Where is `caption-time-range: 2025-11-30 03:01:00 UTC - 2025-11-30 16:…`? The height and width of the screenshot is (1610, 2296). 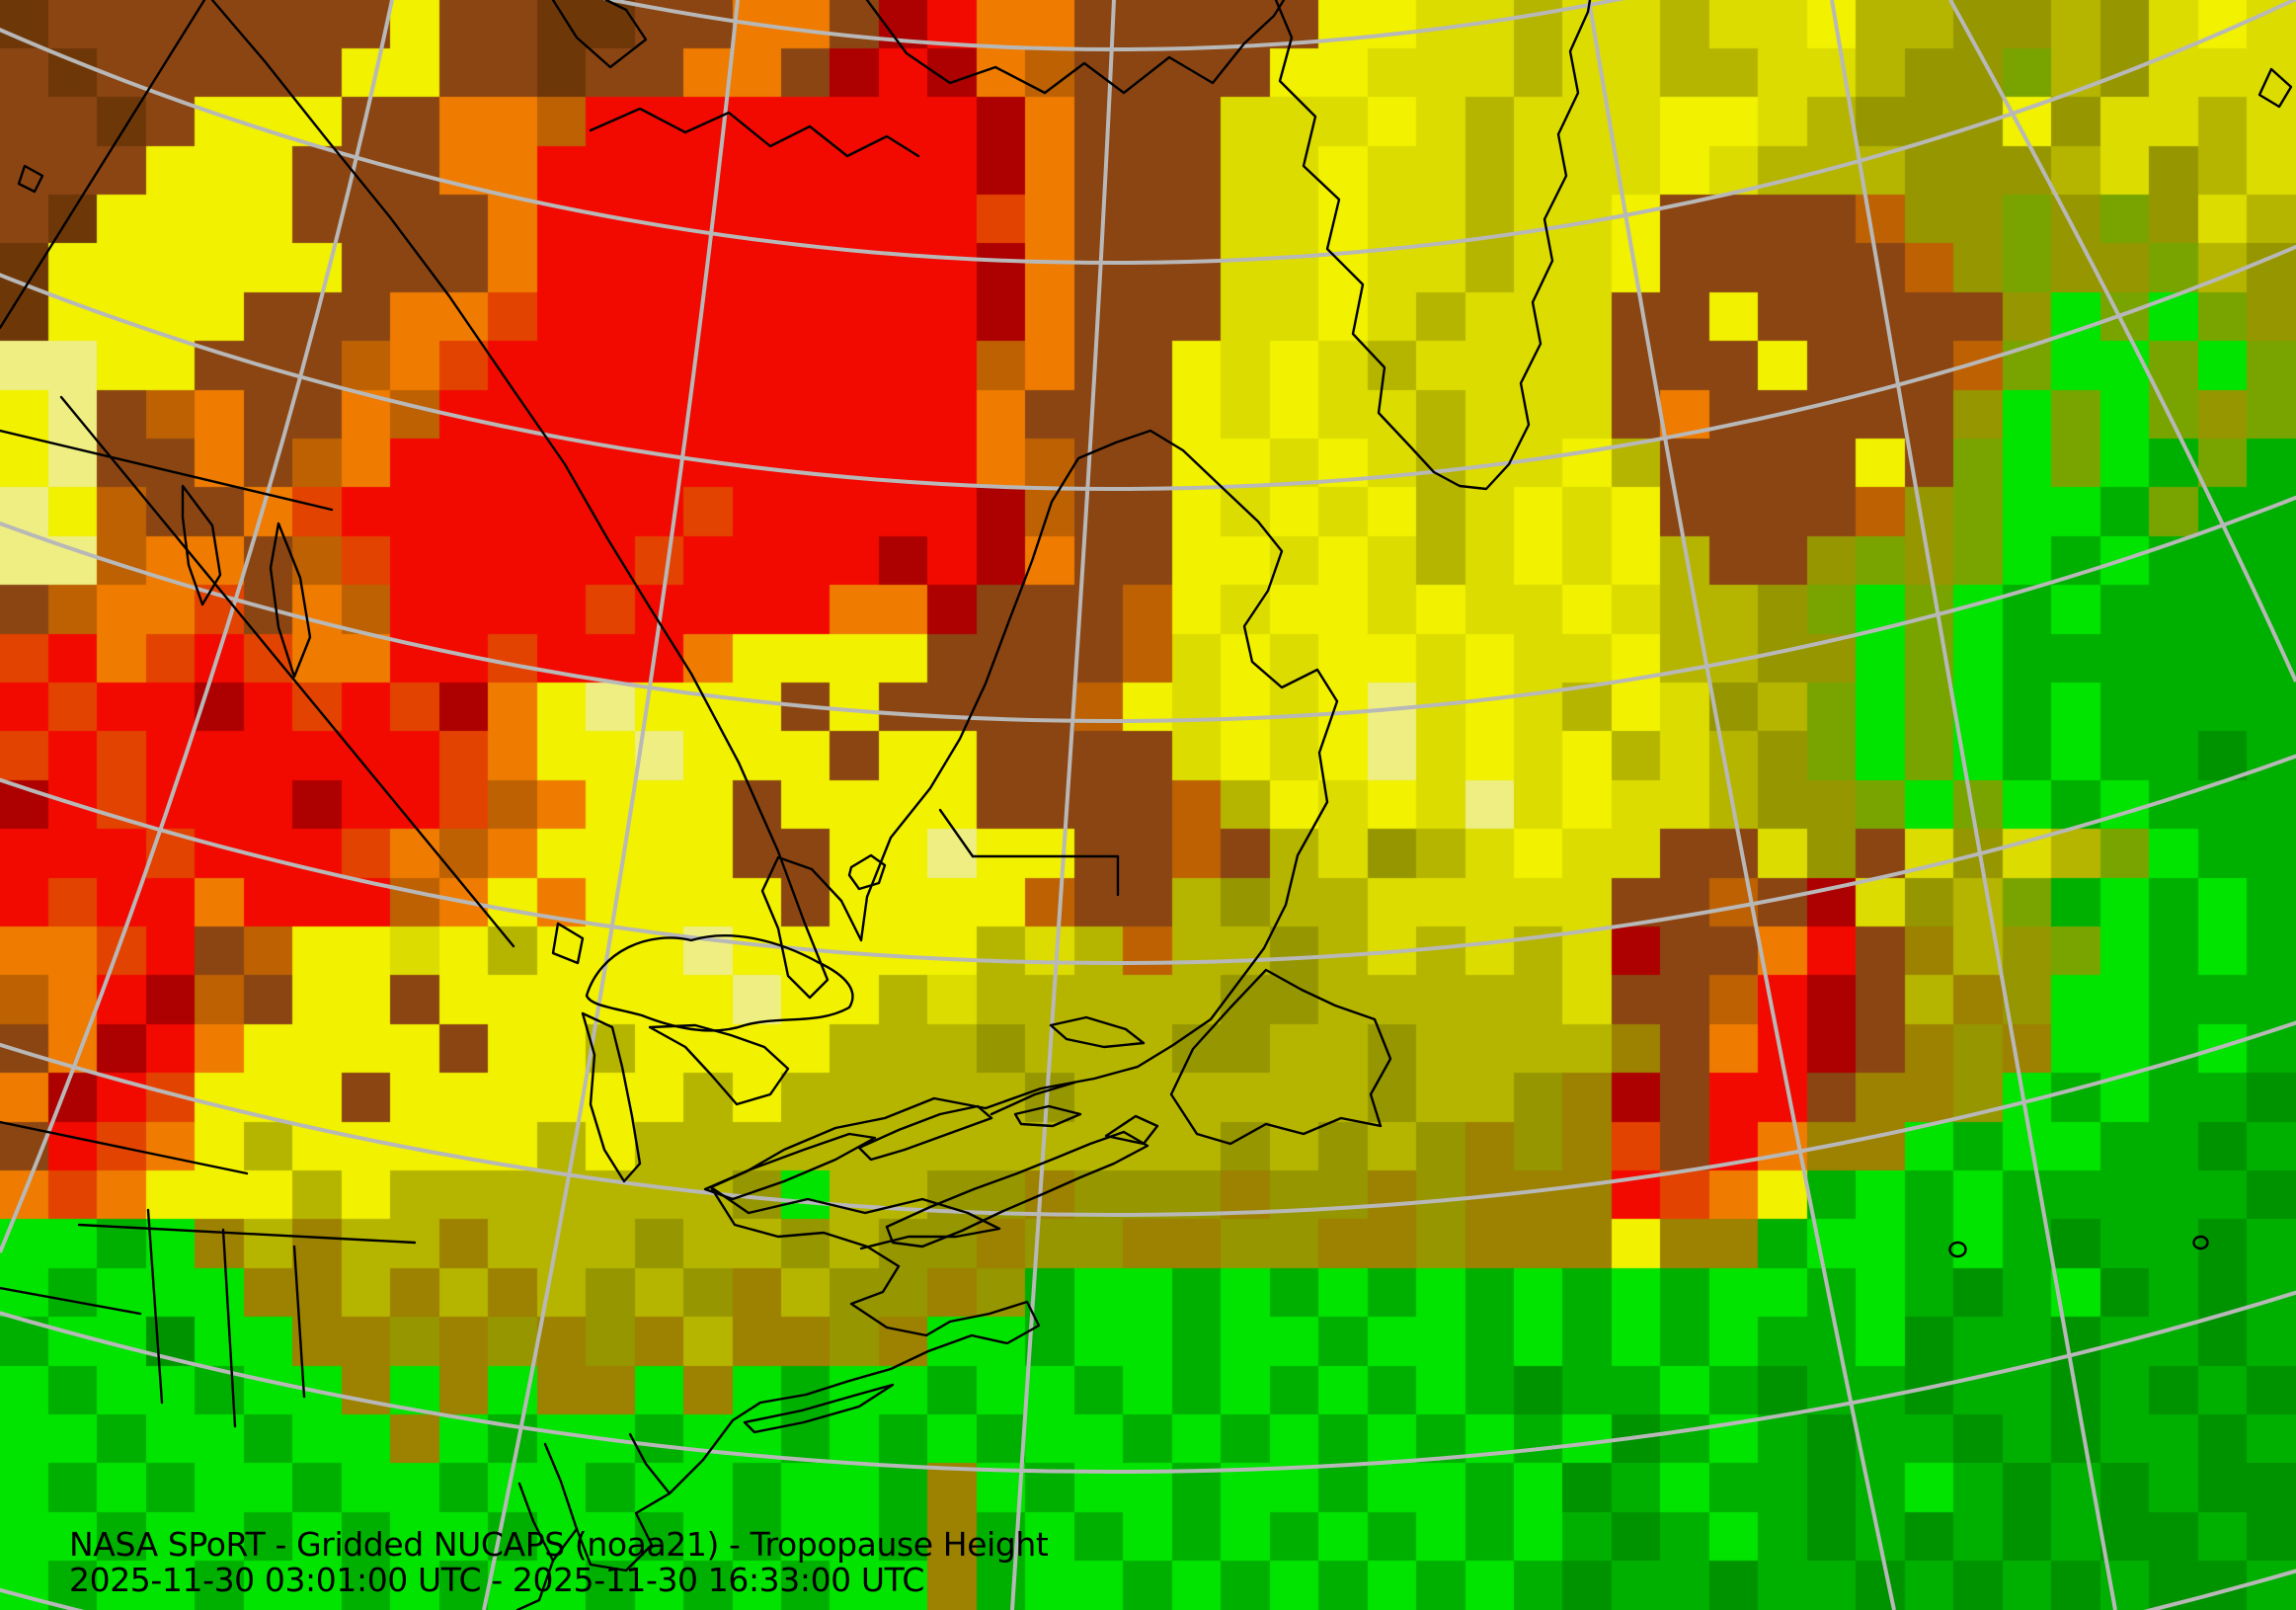
caption-time-range: 2025-11-30 03:01:00 UTC - 2025-11-30 16:… is located at coordinates (497, 1580).